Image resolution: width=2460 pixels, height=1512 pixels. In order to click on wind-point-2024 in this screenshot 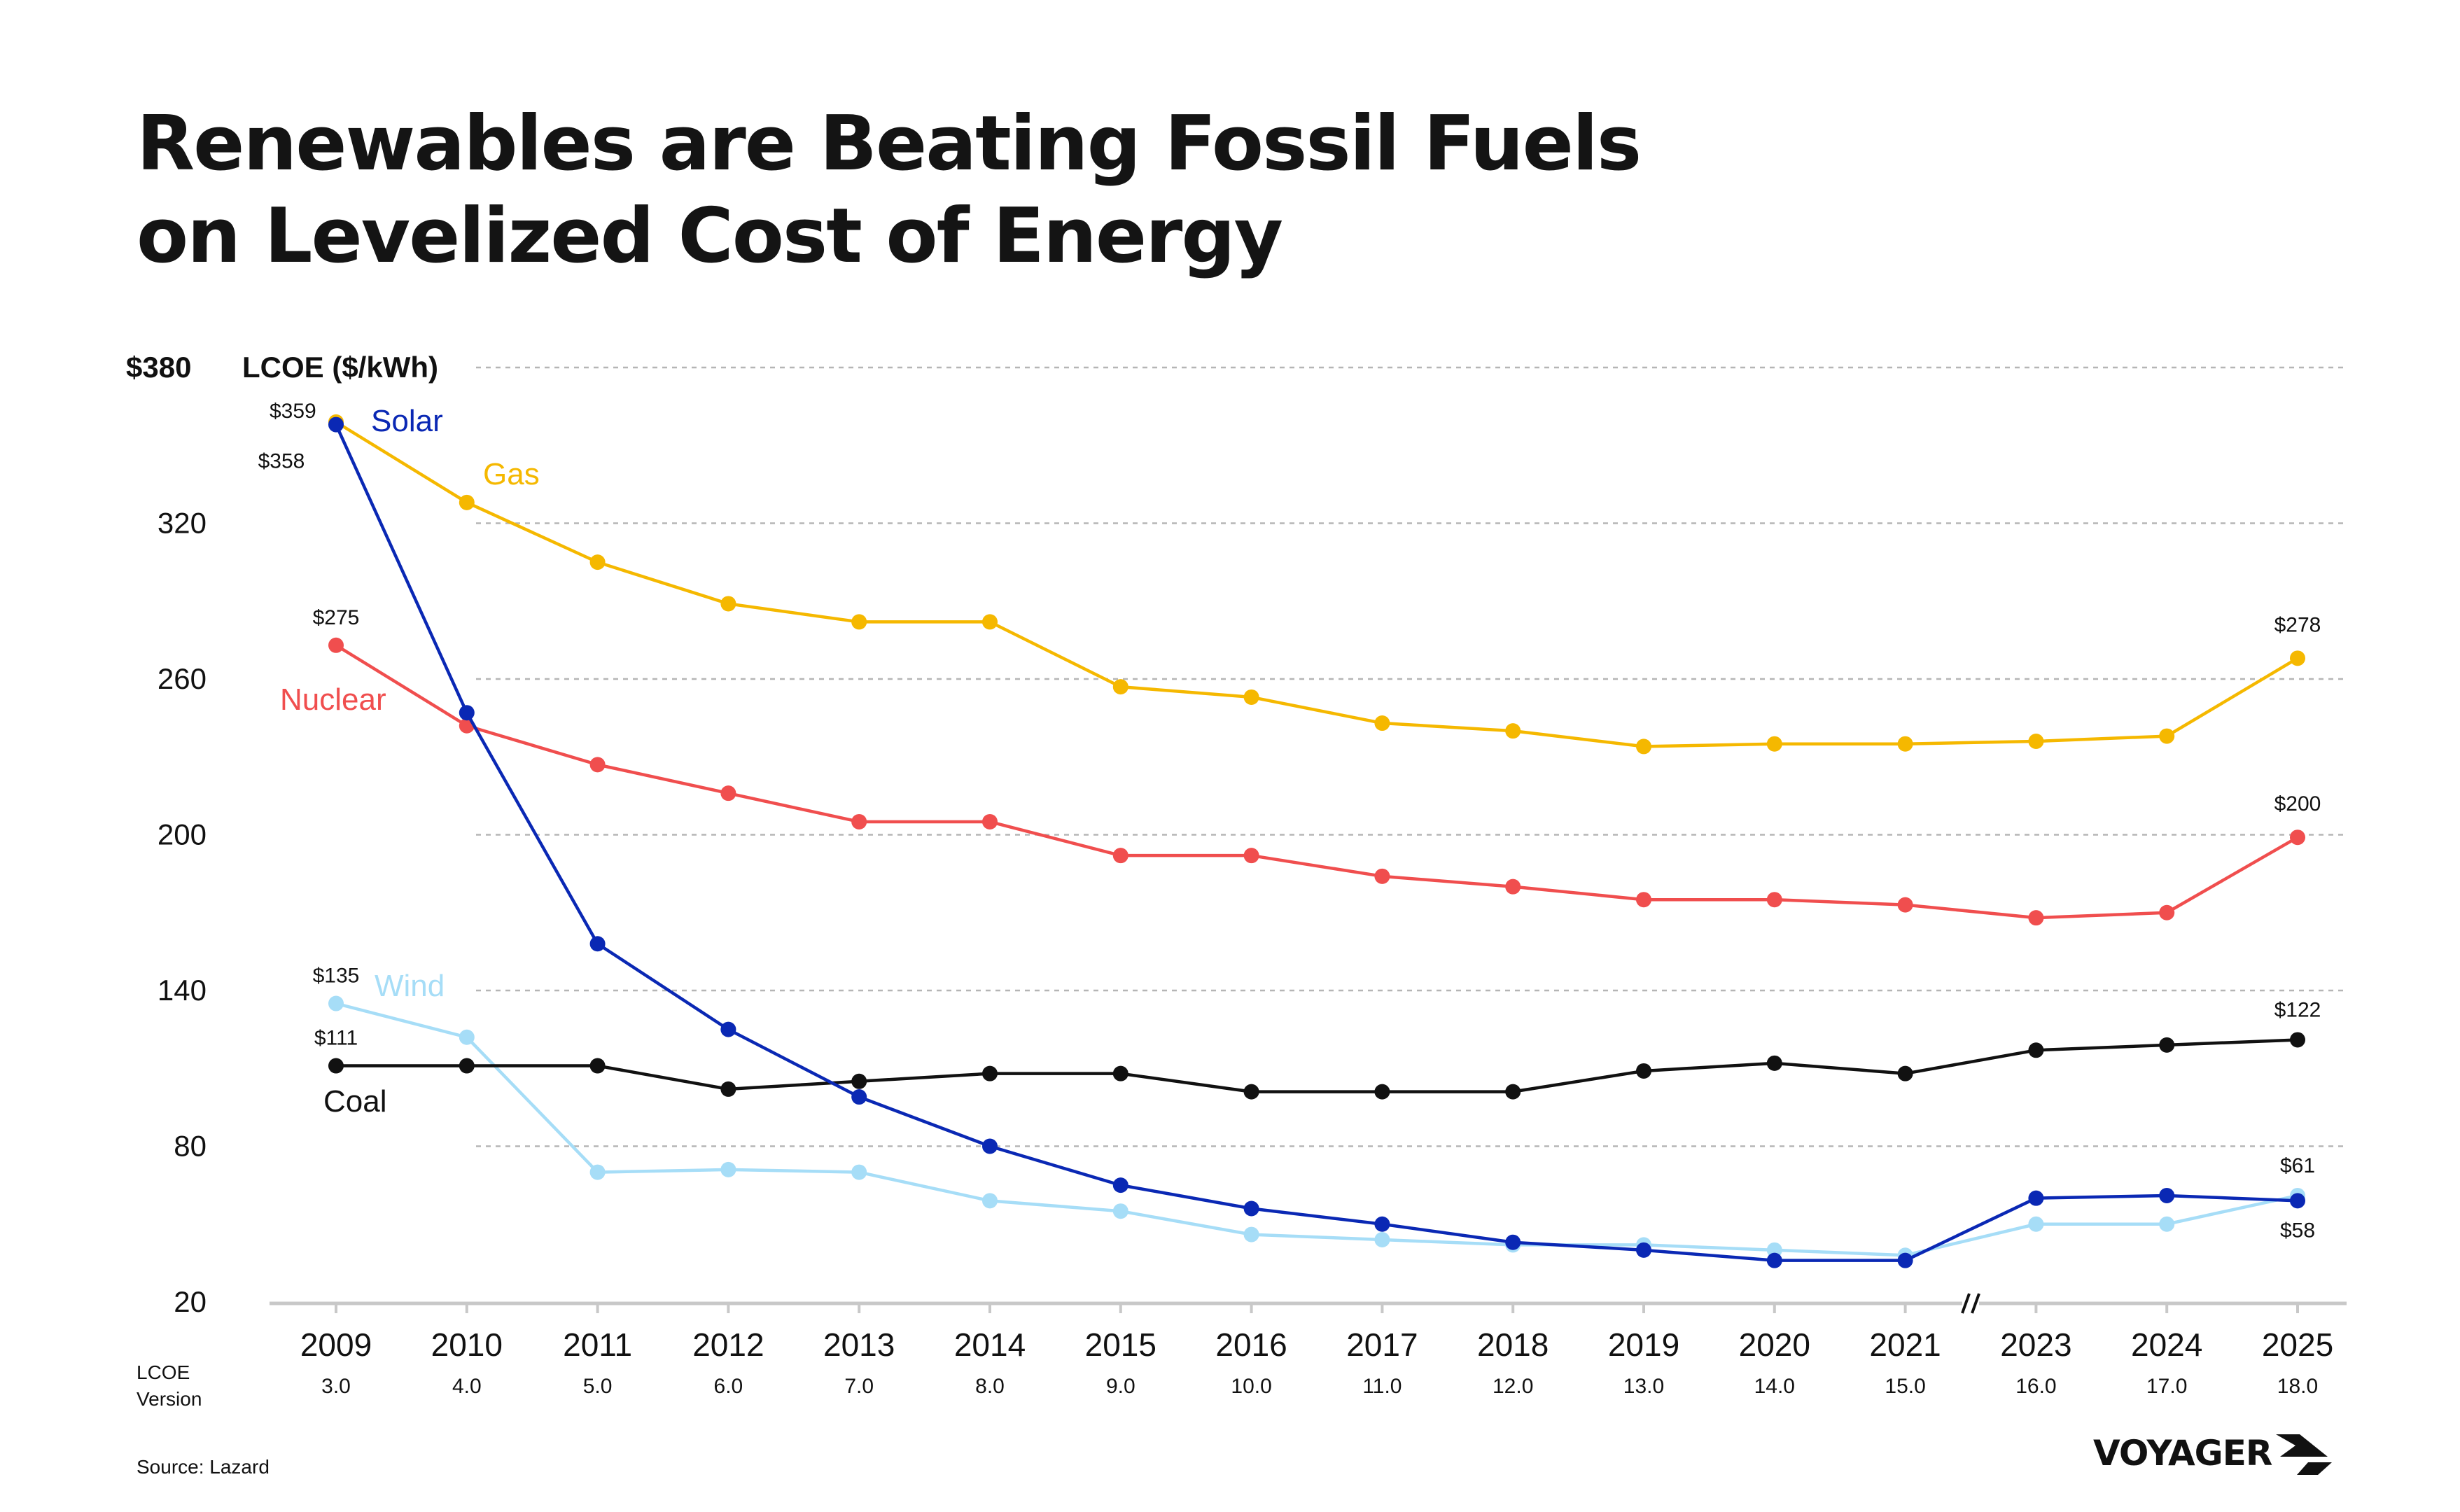, I will do `click(2167, 1224)`.